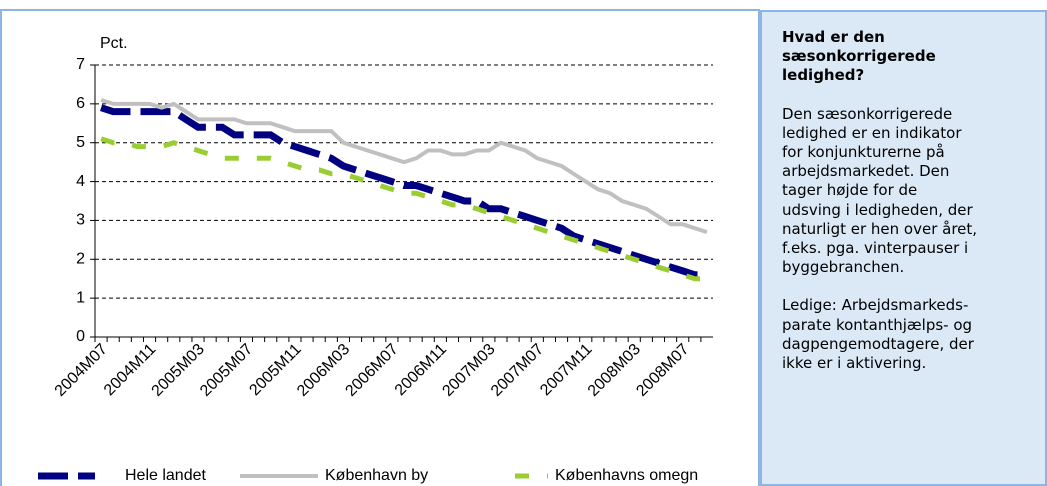 The image size is (1047, 486). What do you see at coordinates (850, 190) in the screenshot?
I see `info-text-line: tager højde for de` at bounding box center [850, 190].